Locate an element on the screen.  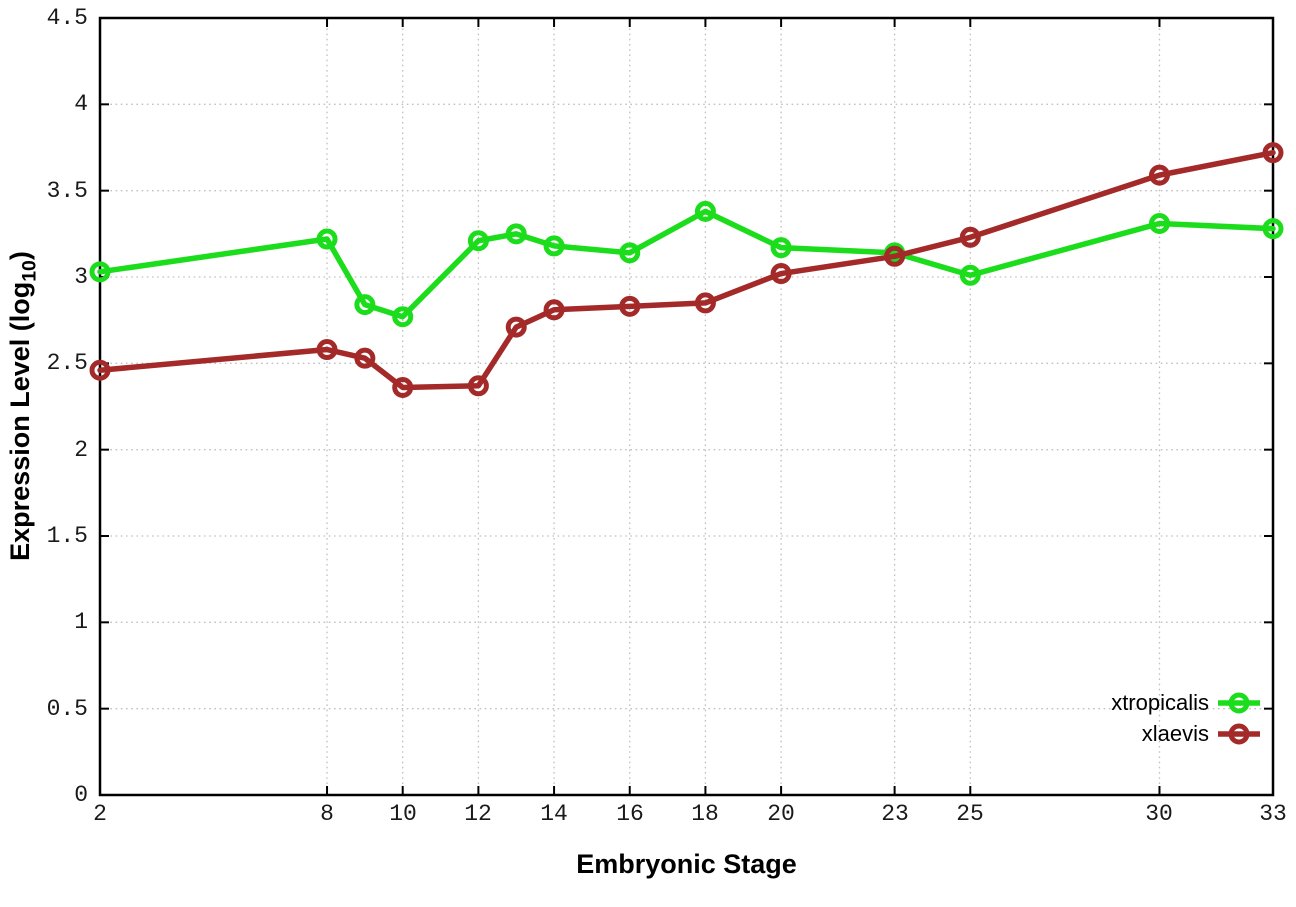
y-axis-title: Expression Level (log10) is located at coordinates (27, 406).